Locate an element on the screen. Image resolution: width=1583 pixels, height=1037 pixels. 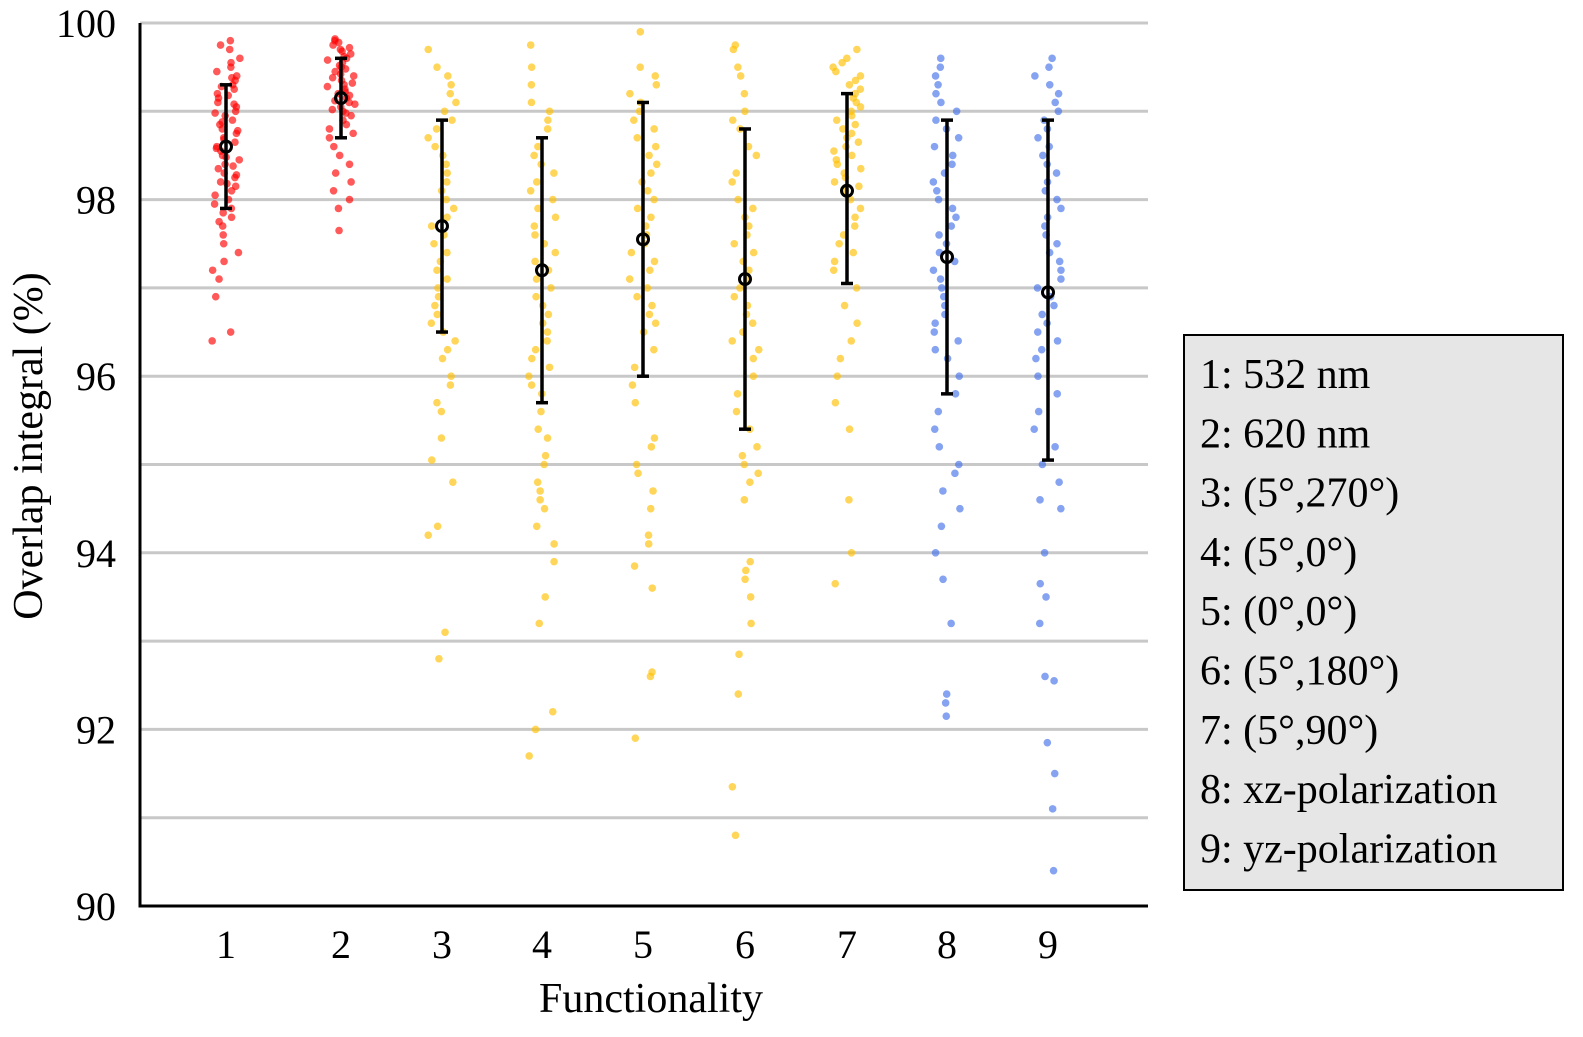
legend-entry: 6: (5°,180°) is located at coordinates (1299, 672).